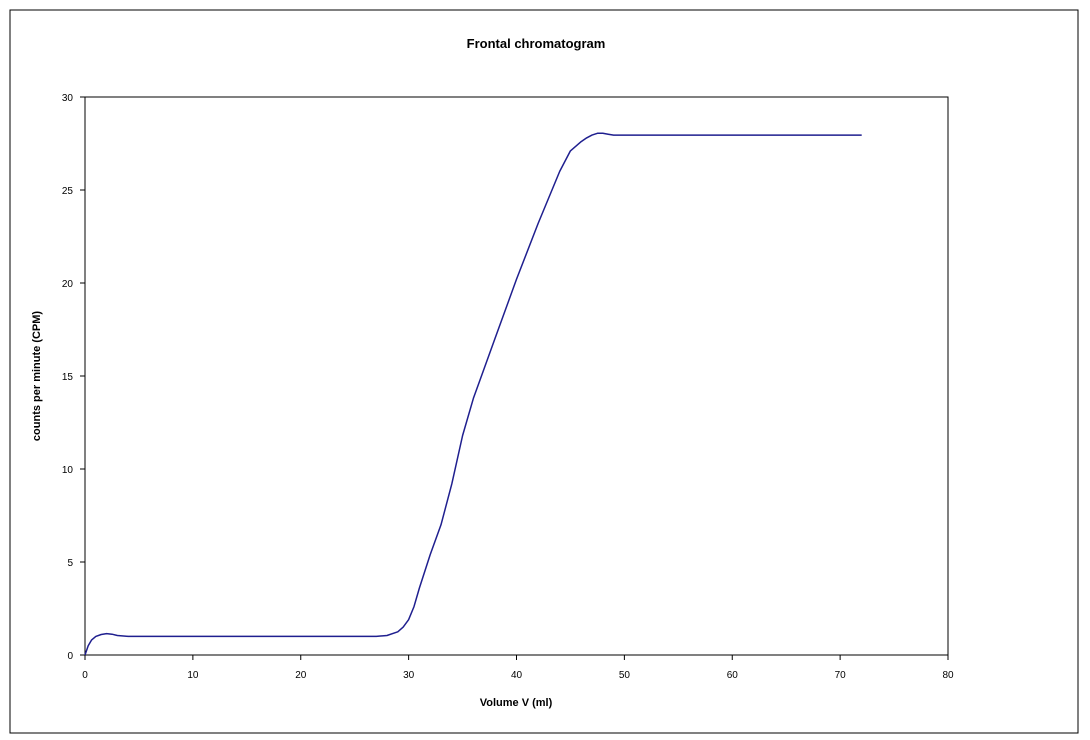 The image size is (1090, 740). What do you see at coordinates (68, 284) in the screenshot?
I see `y-tick-label: 20` at bounding box center [68, 284].